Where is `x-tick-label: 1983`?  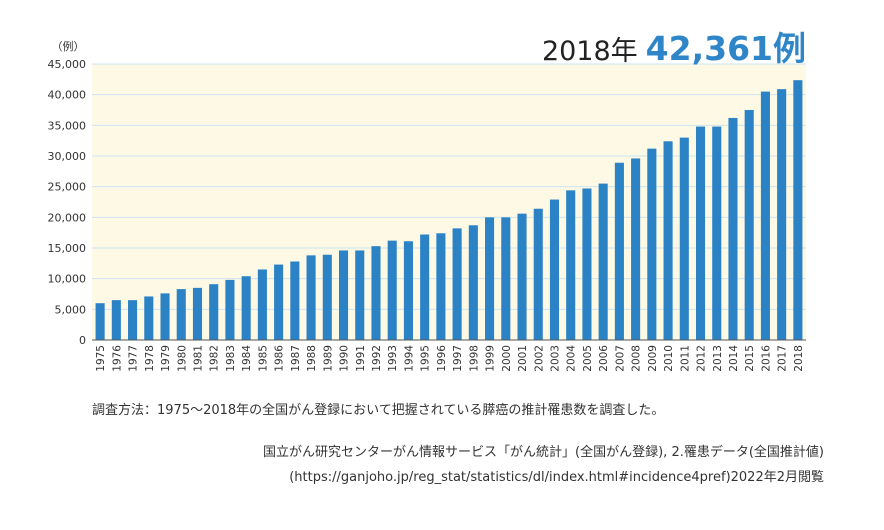 x-tick-label: 1983 is located at coordinates (231, 358).